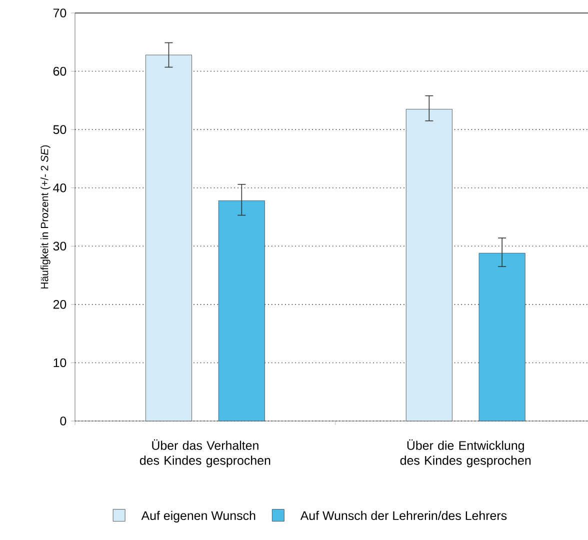  Describe the element at coordinates (59, 304) in the screenshot. I see `y-tick-label: 20` at that location.